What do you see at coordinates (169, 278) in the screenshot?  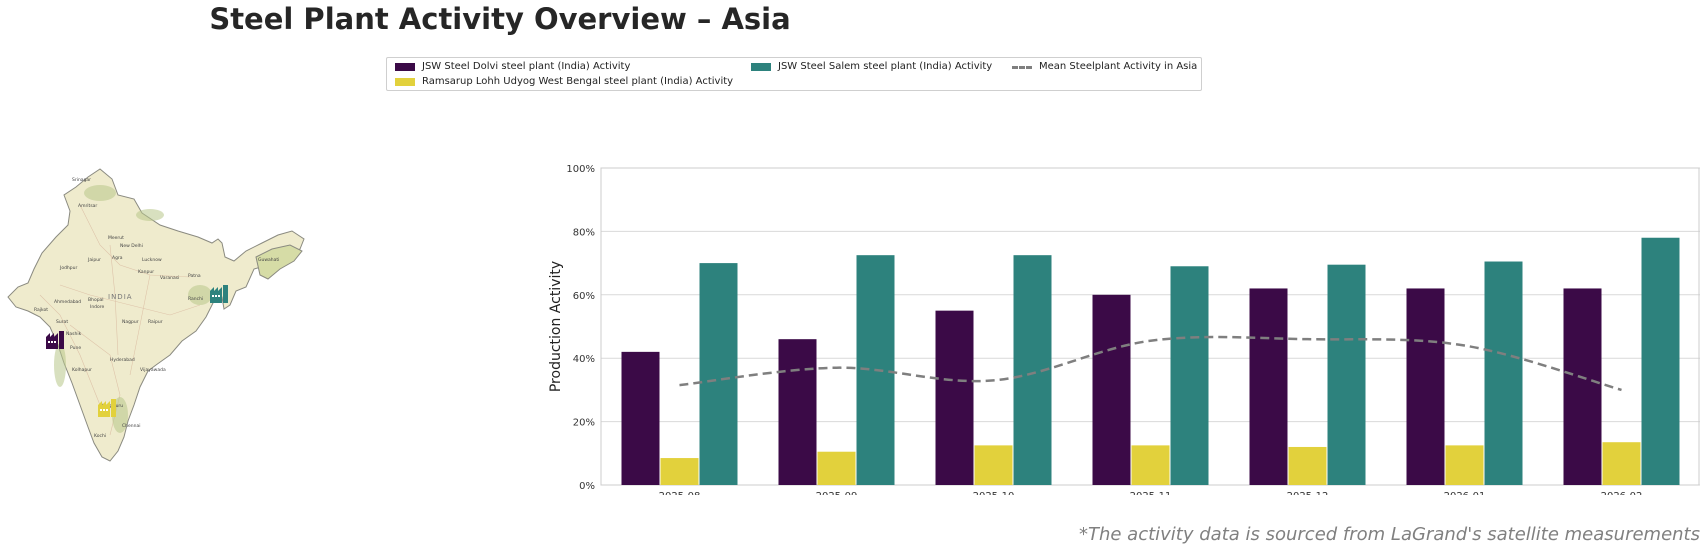 I see `city-label: Varanasi` at bounding box center [169, 278].